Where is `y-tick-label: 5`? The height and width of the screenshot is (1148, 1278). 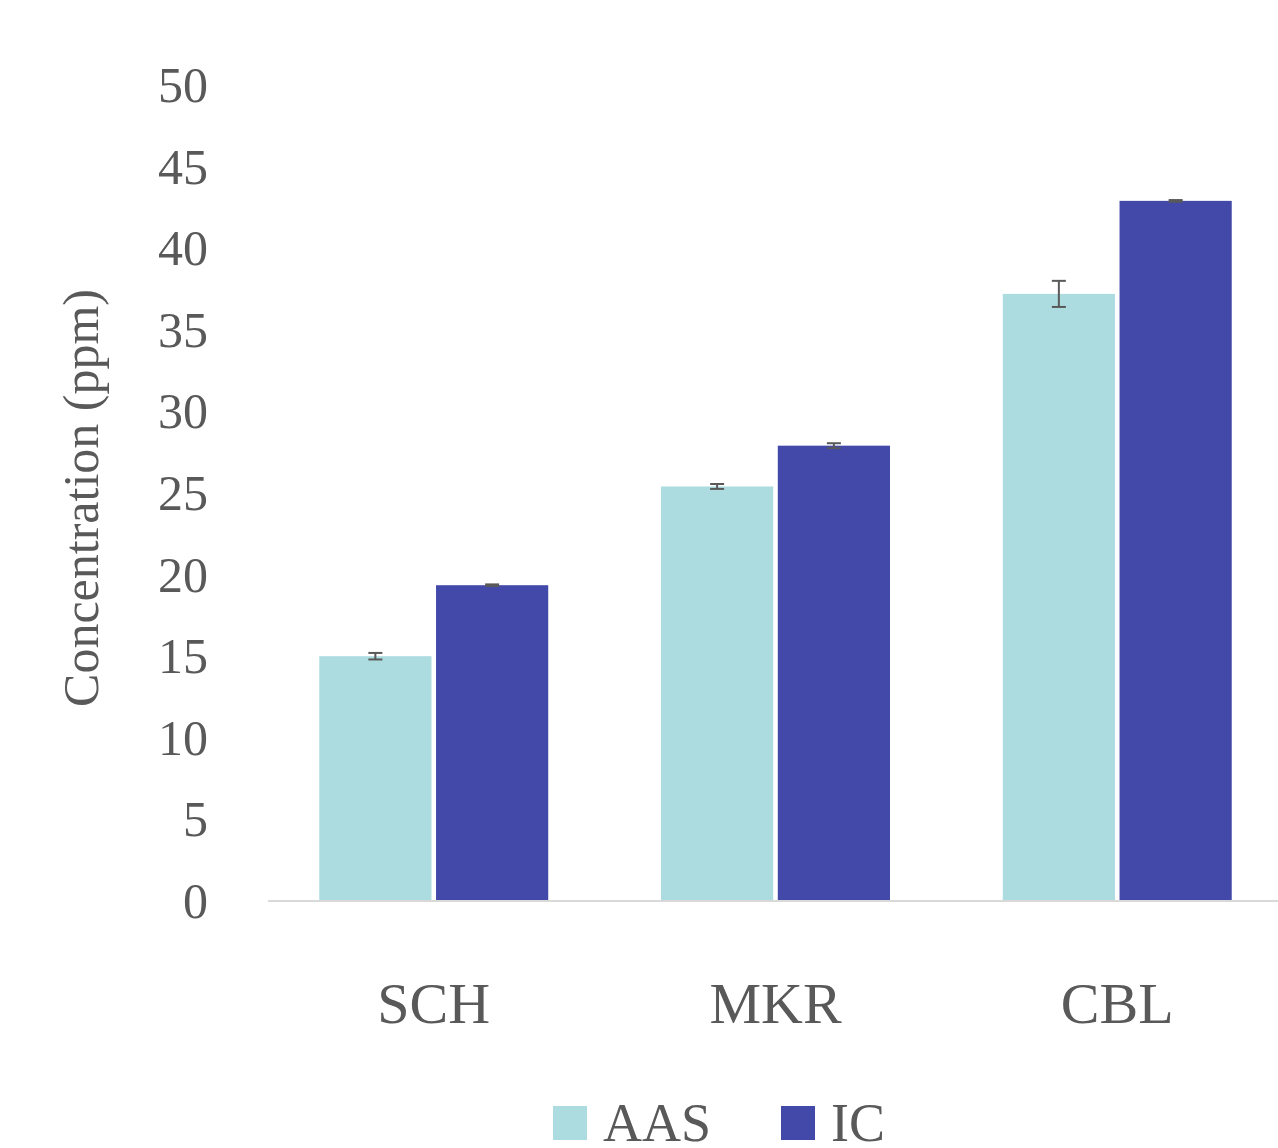
y-tick-label: 5 is located at coordinates (195, 819).